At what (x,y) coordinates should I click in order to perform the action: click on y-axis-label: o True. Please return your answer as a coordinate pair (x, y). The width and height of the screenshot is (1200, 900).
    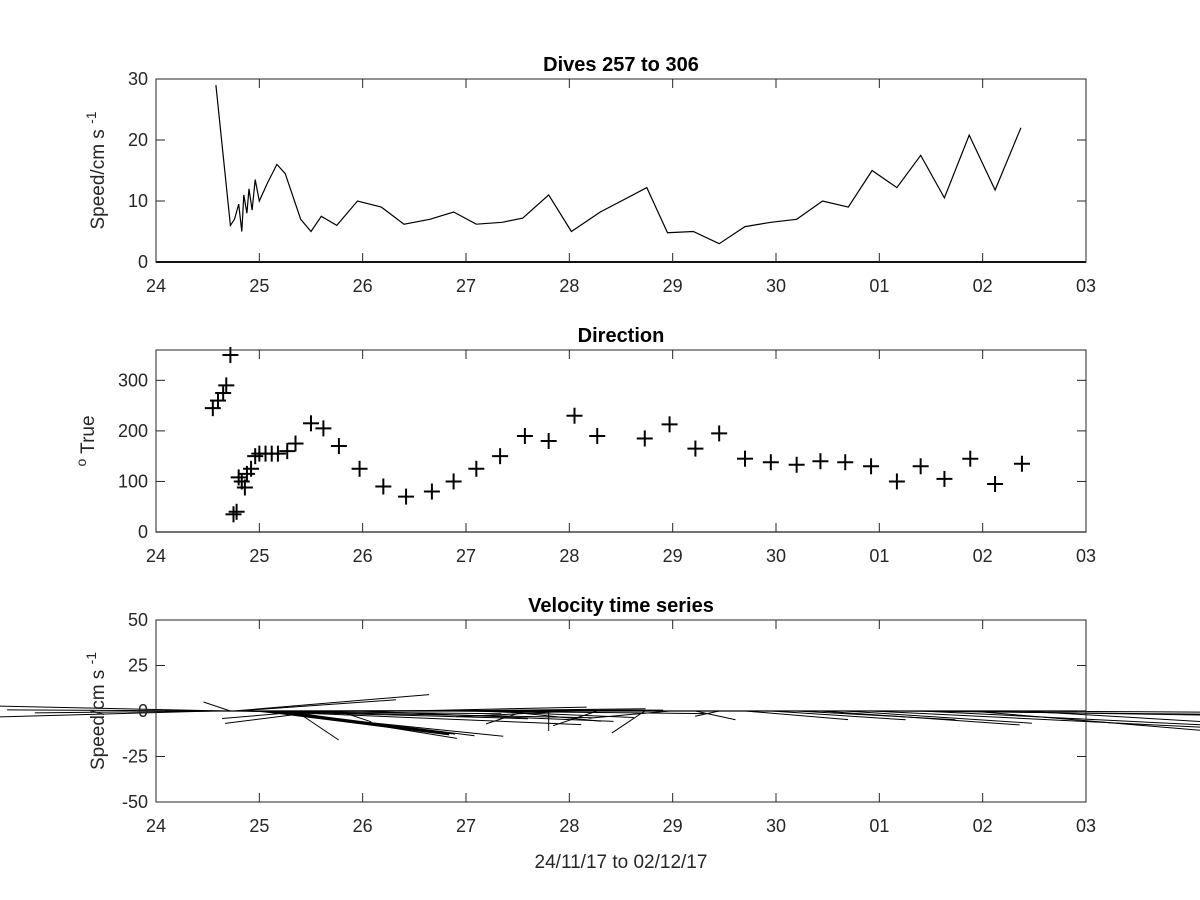
    Looking at the image, I should click on (86, 440).